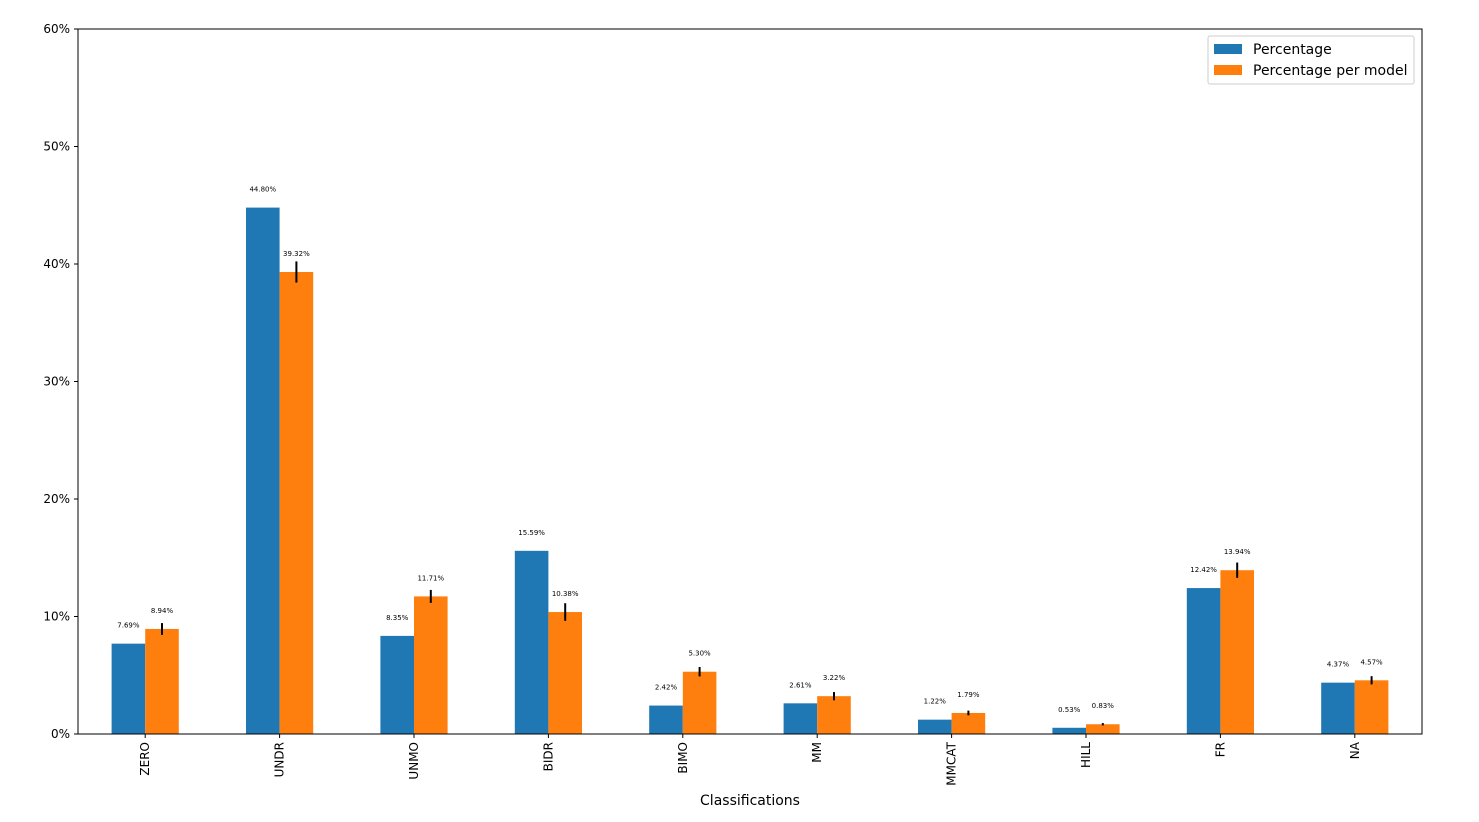 The height and width of the screenshot is (822, 1479). What do you see at coordinates (56, 382) in the screenshot?
I see `y-tick-label: 30%` at bounding box center [56, 382].